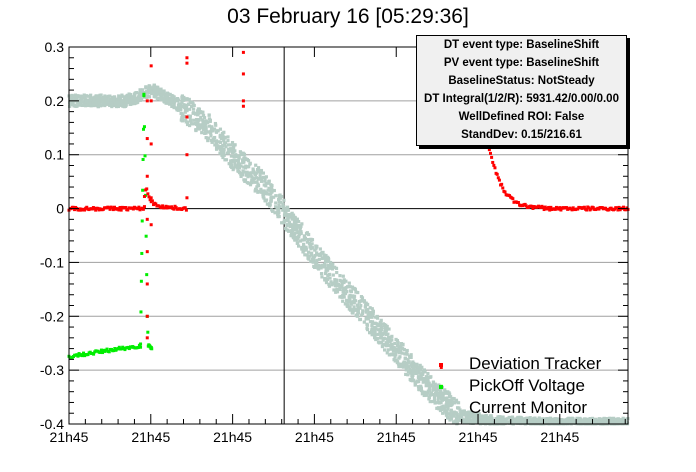 The width and height of the screenshot is (696, 472). What do you see at coordinates (232, 437) in the screenshot?
I see `x-tick-label: 21h45` at bounding box center [232, 437].